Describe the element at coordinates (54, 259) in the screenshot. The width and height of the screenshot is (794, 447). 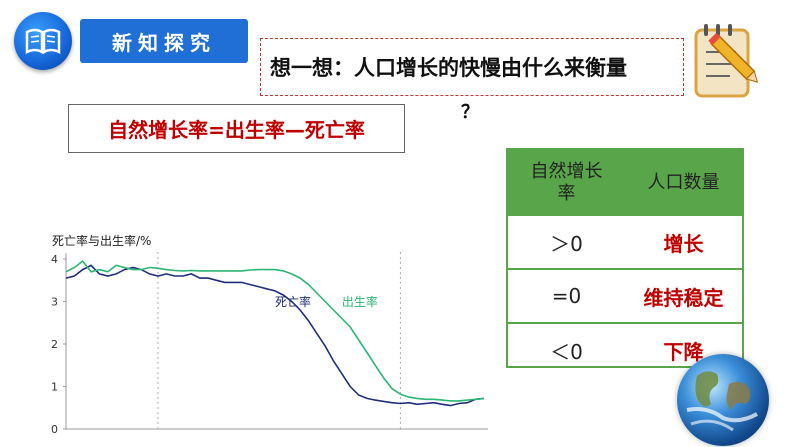
I see `y-tick-label: 4` at that location.